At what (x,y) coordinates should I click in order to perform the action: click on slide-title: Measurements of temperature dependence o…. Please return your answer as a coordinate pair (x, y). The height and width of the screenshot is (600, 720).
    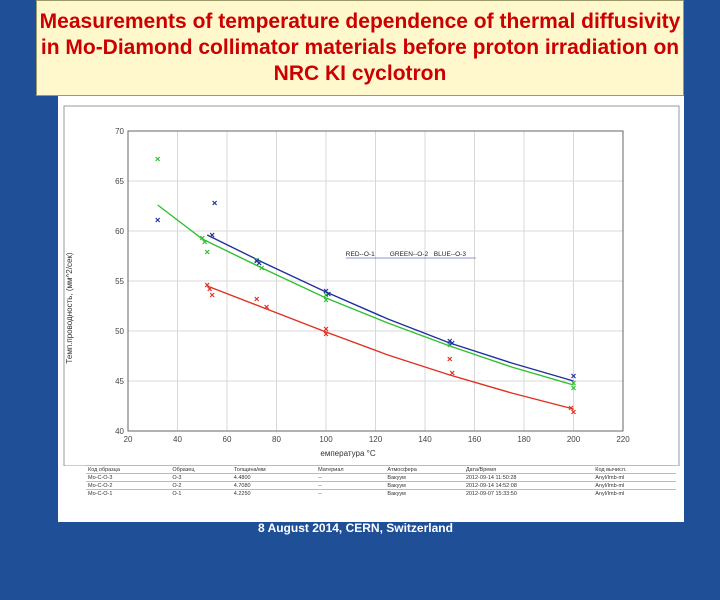
    Looking at the image, I should click on (360, 47).